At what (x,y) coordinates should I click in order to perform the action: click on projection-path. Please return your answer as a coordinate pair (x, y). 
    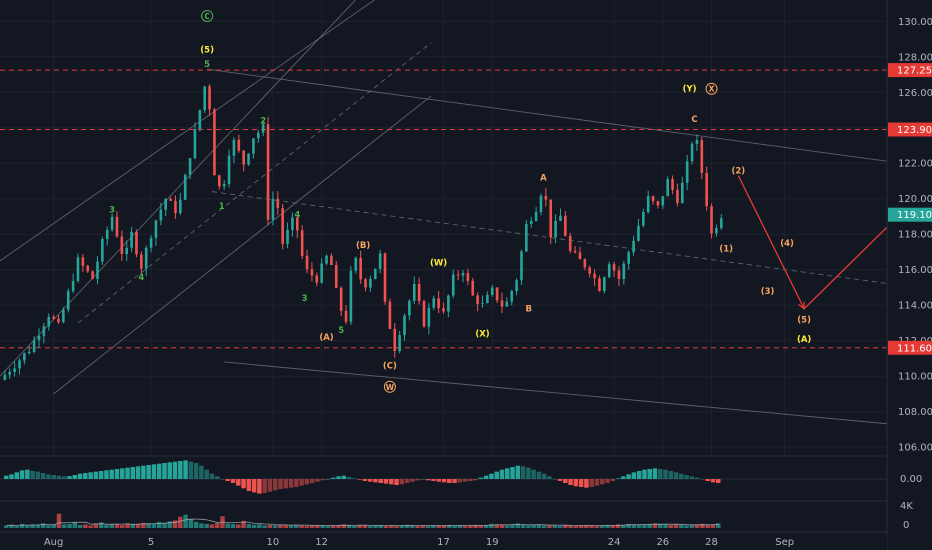
    Looking at the image, I should click on (812, 243).